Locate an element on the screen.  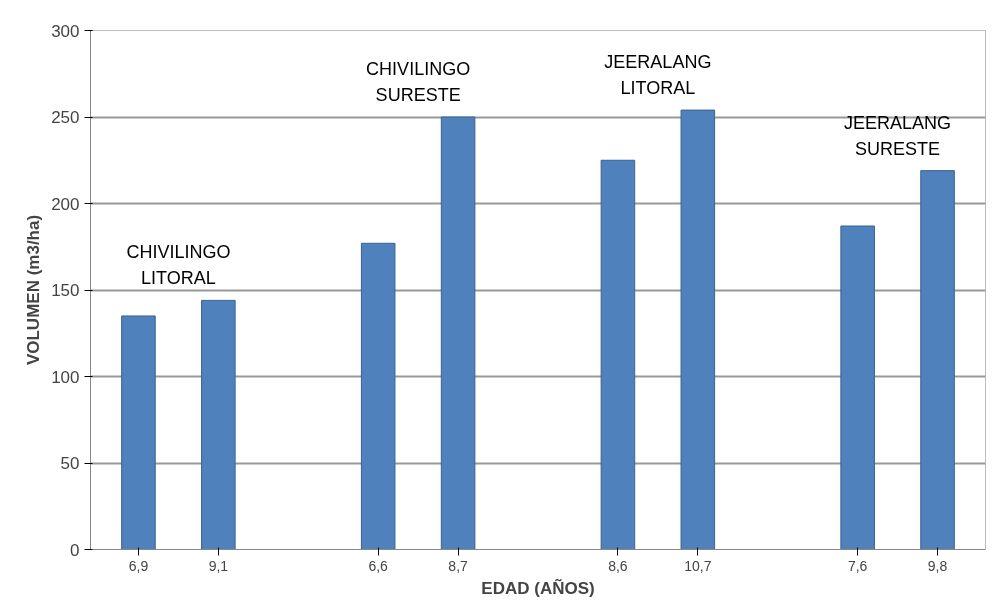
y-tick-label: 300 is located at coordinates (65, 31).